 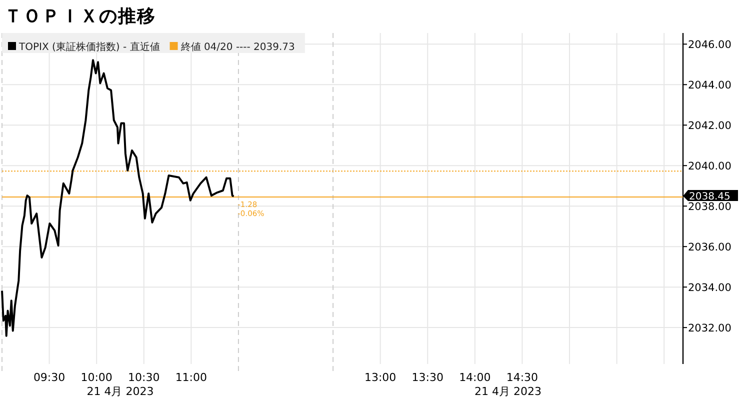 I want to click on legend-label: TOPIX (東証株価指数) - 直近値, so click(x=89, y=47).